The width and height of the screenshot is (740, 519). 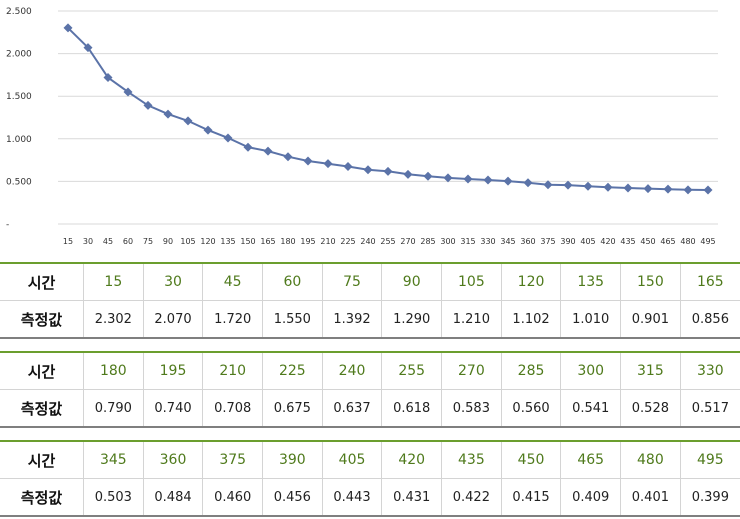 What do you see at coordinates (173, 408) in the screenshot?
I see `value-cell: 0.740` at bounding box center [173, 408].